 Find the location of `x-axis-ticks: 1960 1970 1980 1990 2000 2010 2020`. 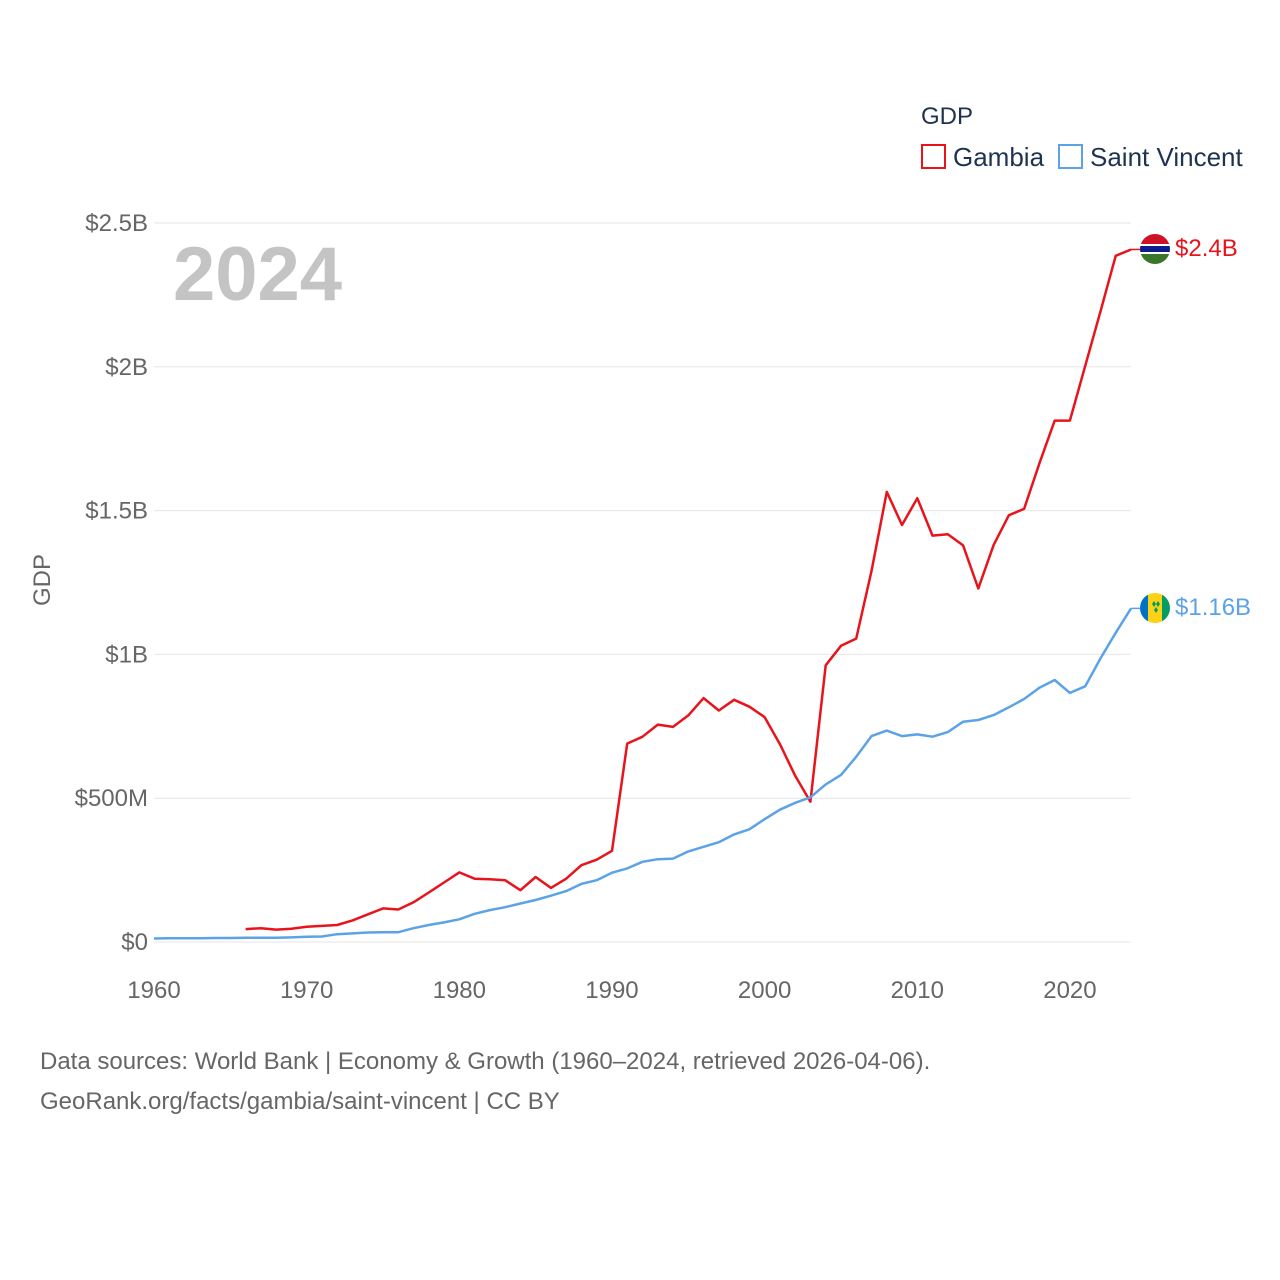

x-axis-ticks: 1960 1970 1980 1990 2000 2010 2020 is located at coordinates (611, 990).